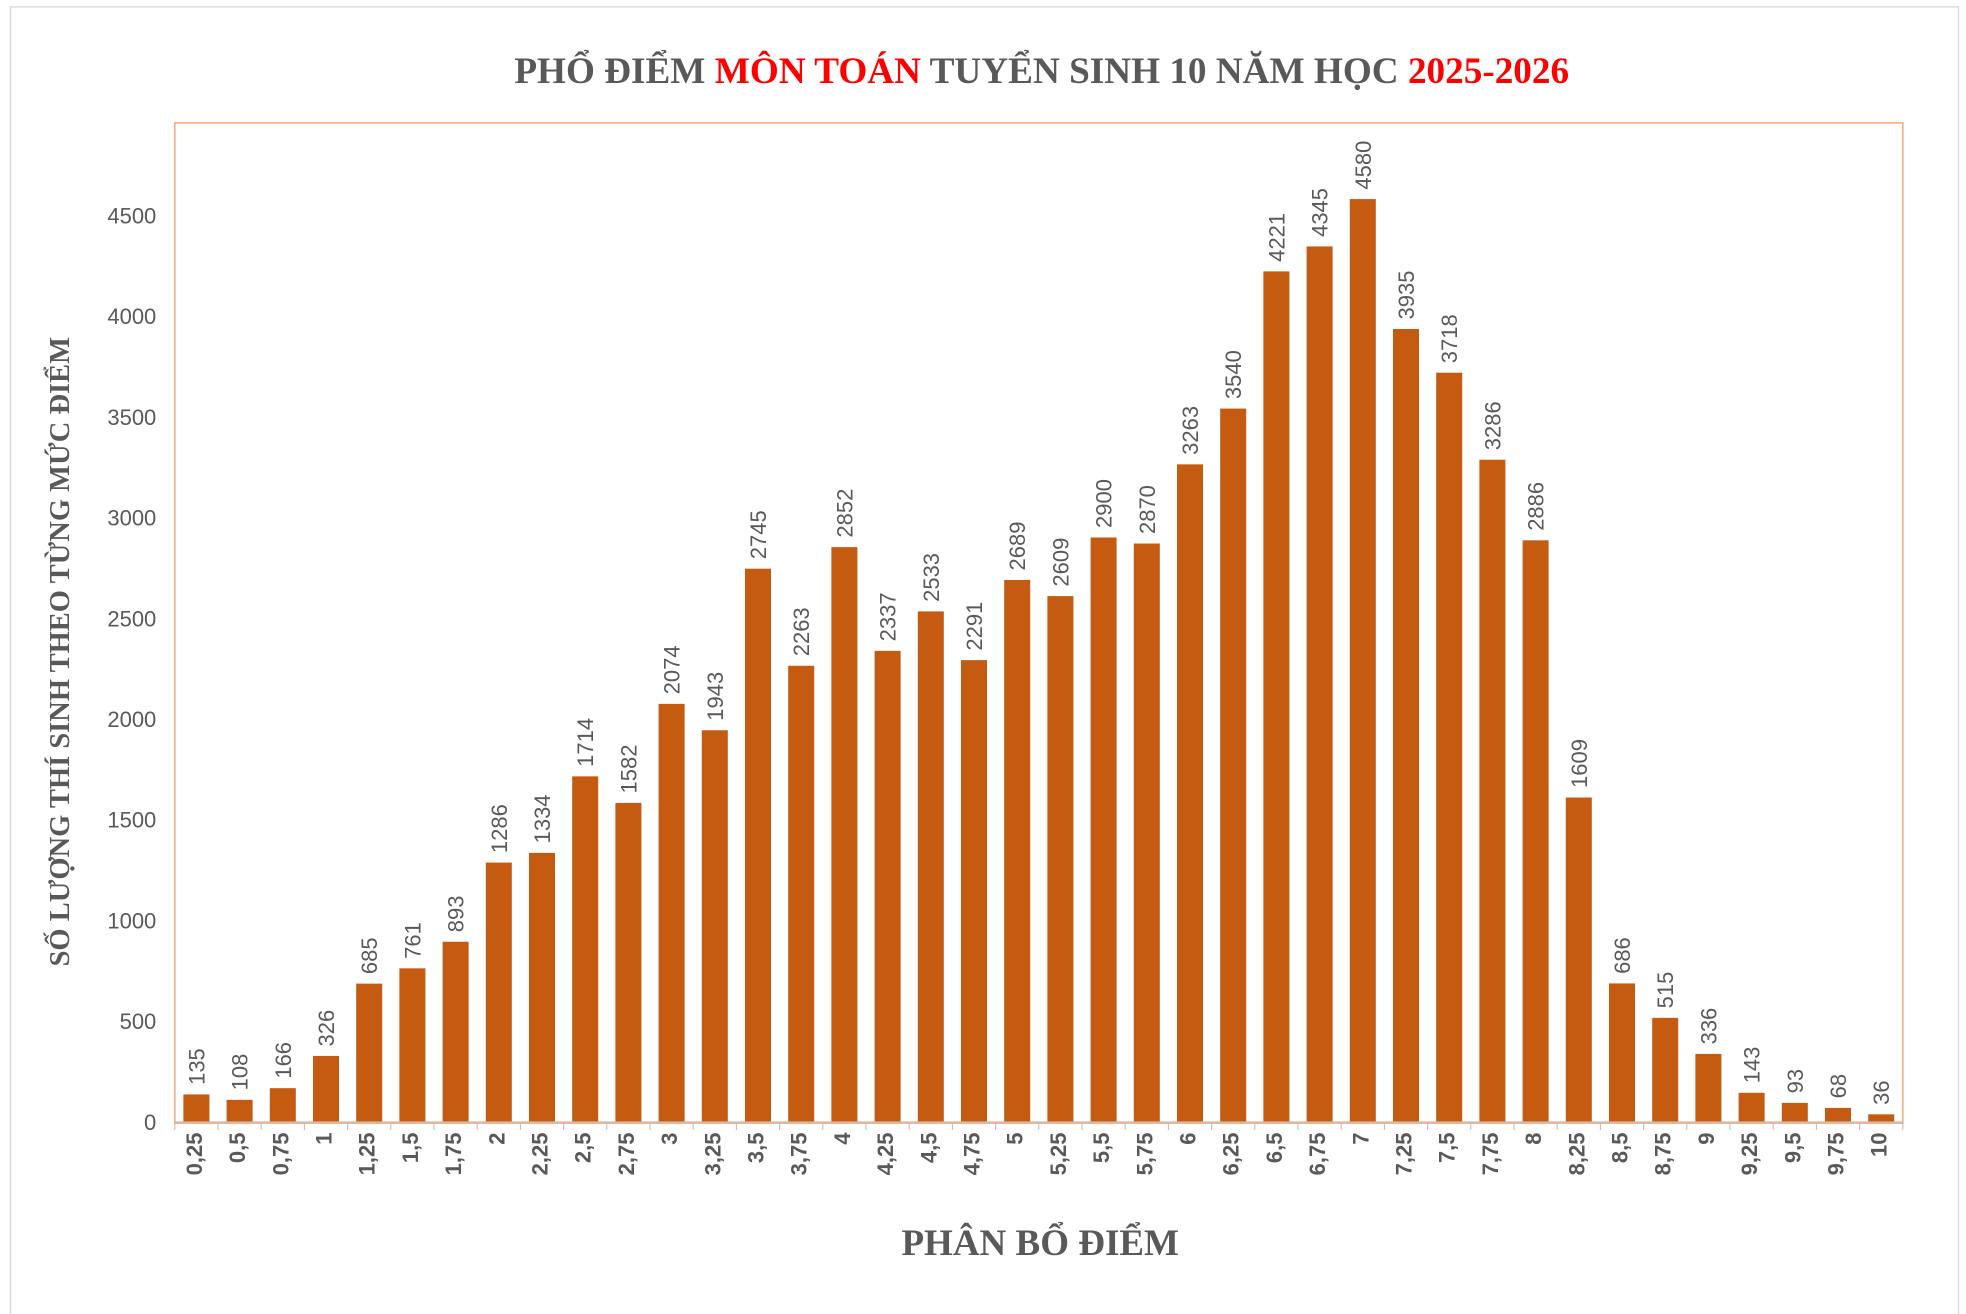 The width and height of the screenshot is (1966, 1314). I want to click on svg-text: 135, so click(196, 1066).